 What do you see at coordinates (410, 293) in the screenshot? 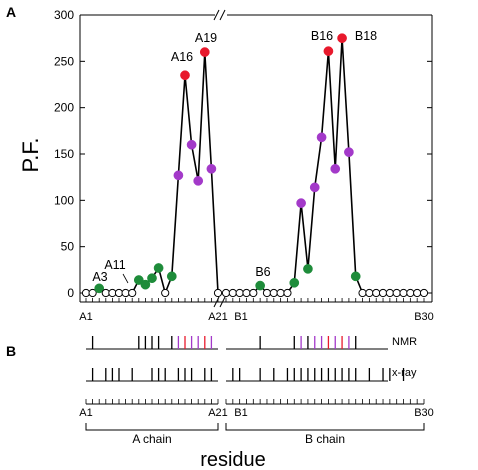
I see `point-b28` at bounding box center [410, 293].